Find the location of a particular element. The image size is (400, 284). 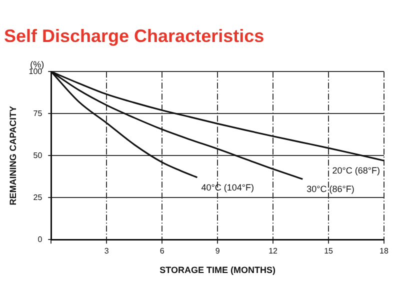

y-tick-label: 75 is located at coordinates (38, 113).